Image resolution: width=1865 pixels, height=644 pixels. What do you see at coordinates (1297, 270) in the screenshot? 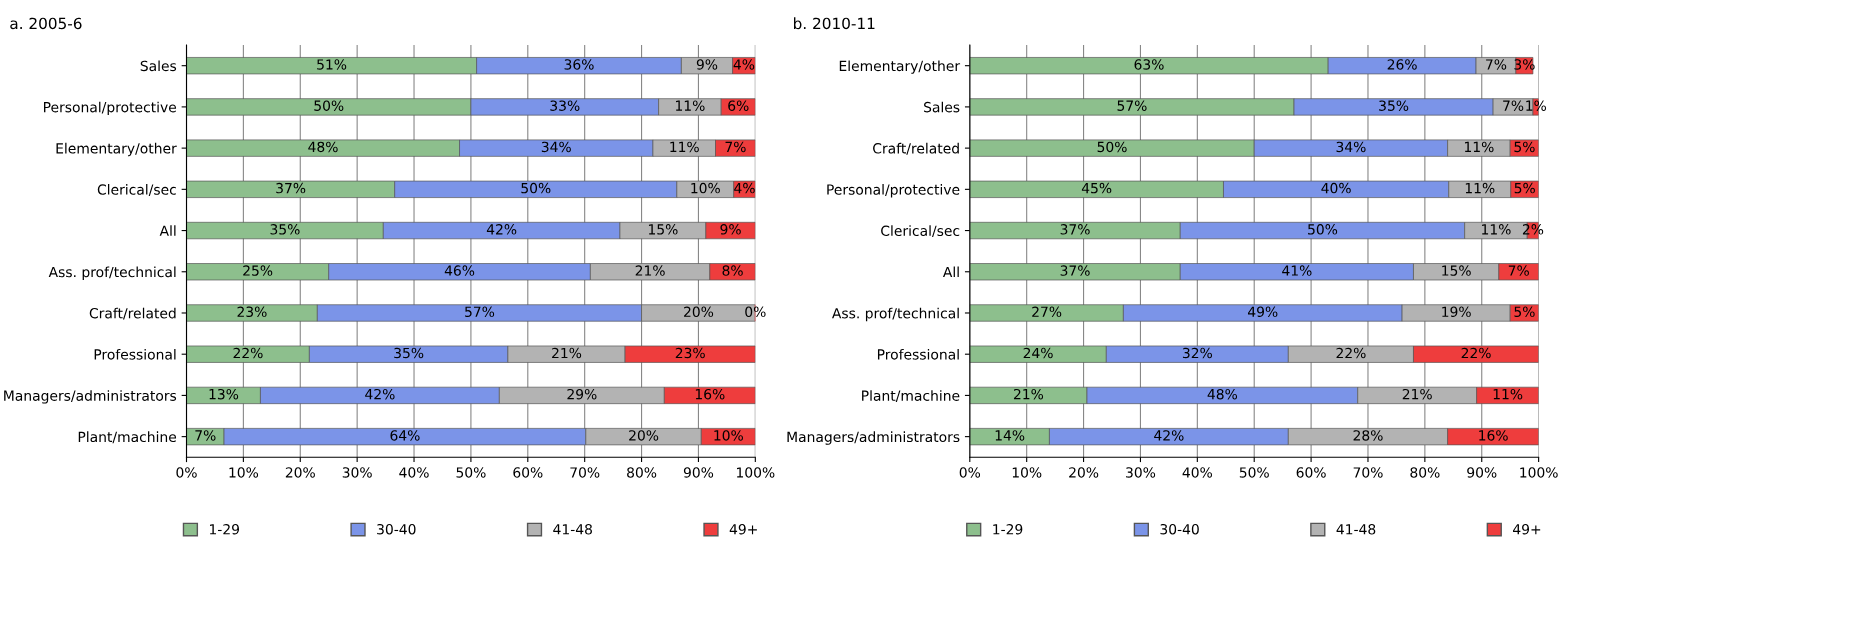
I see `data-label: 41%` at bounding box center [1297, 270].